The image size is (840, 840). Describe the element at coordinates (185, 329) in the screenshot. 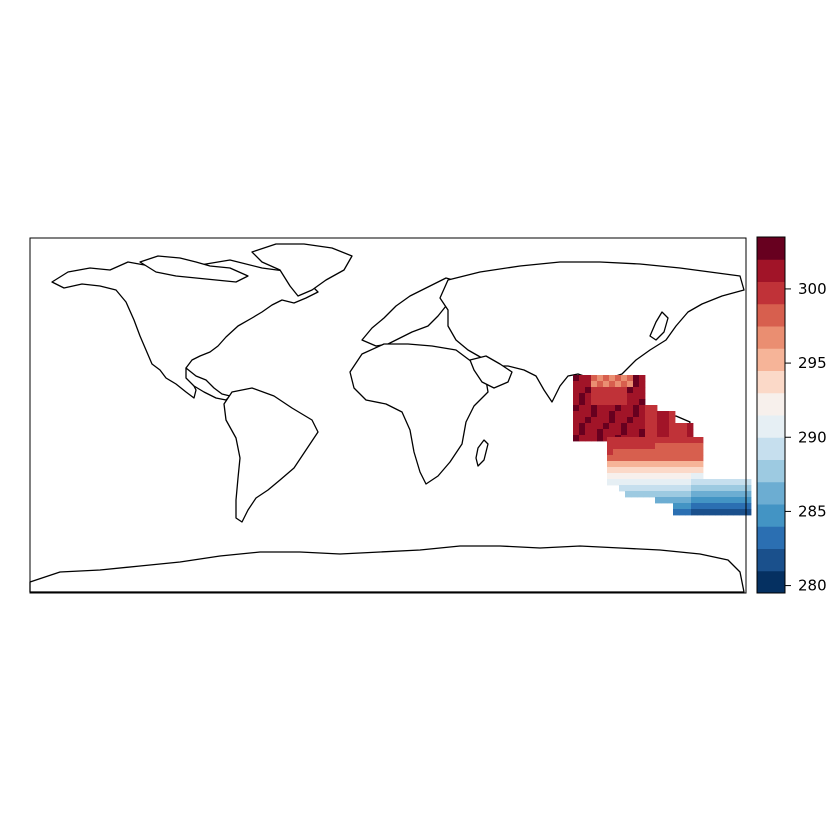

I see `north-america-coast` at that location.